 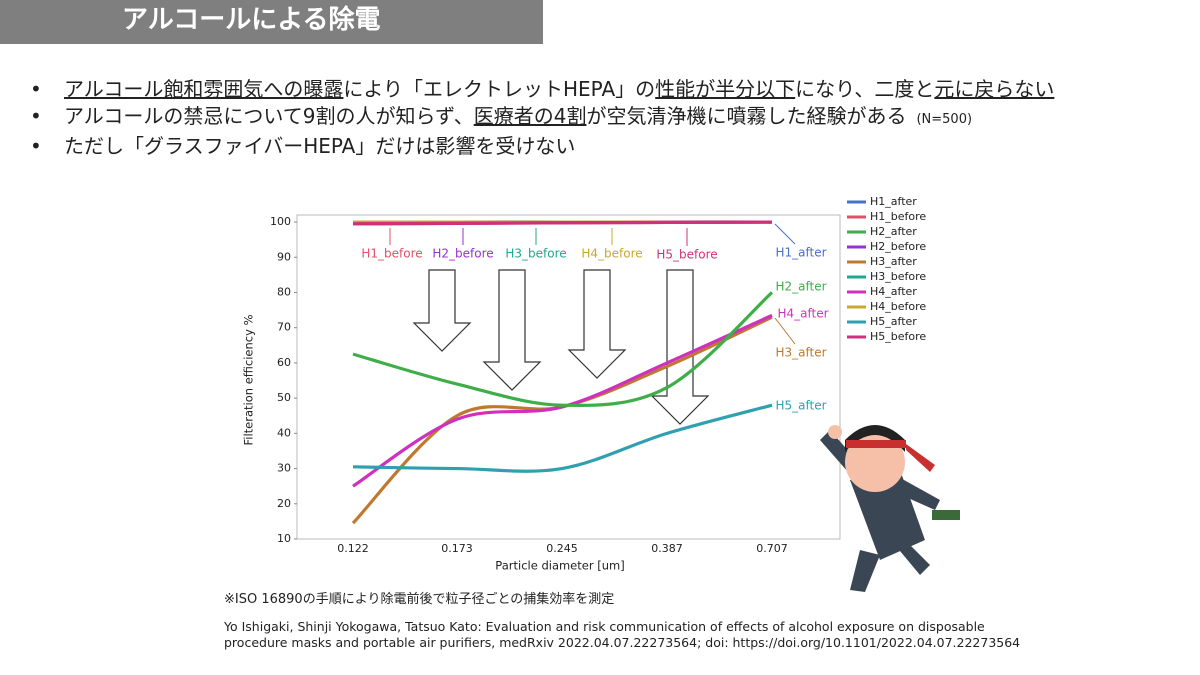 I want to click on bullet-text: 医療者の4割, so click(x=530, y=115).